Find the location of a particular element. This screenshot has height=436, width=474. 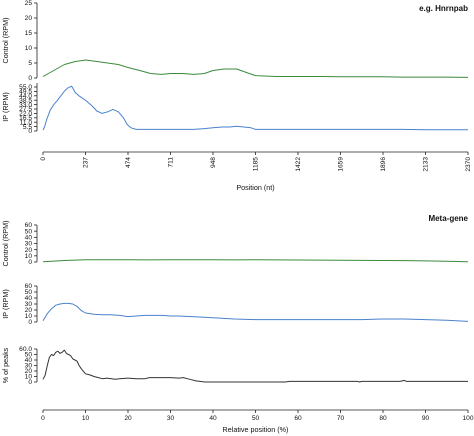

y-tick-label: 60.0 is located at coordinates (25, 349).